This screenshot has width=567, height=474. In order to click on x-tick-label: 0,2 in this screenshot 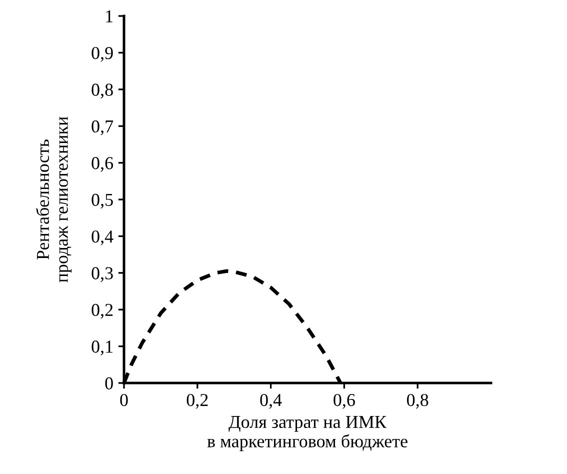, I will do `click(197, 401)`.